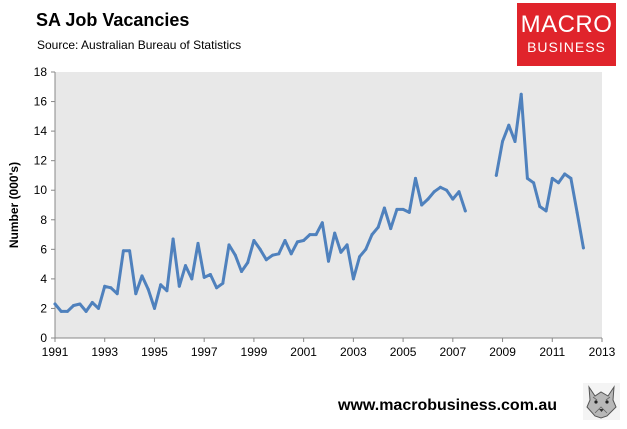 Image resolution: width=627 pixels, height=429 pixels. What do you see at coordinates (154, 352) in the screenshot?
I see `x-tick-label: 1995` at bounding box center [154, 352].